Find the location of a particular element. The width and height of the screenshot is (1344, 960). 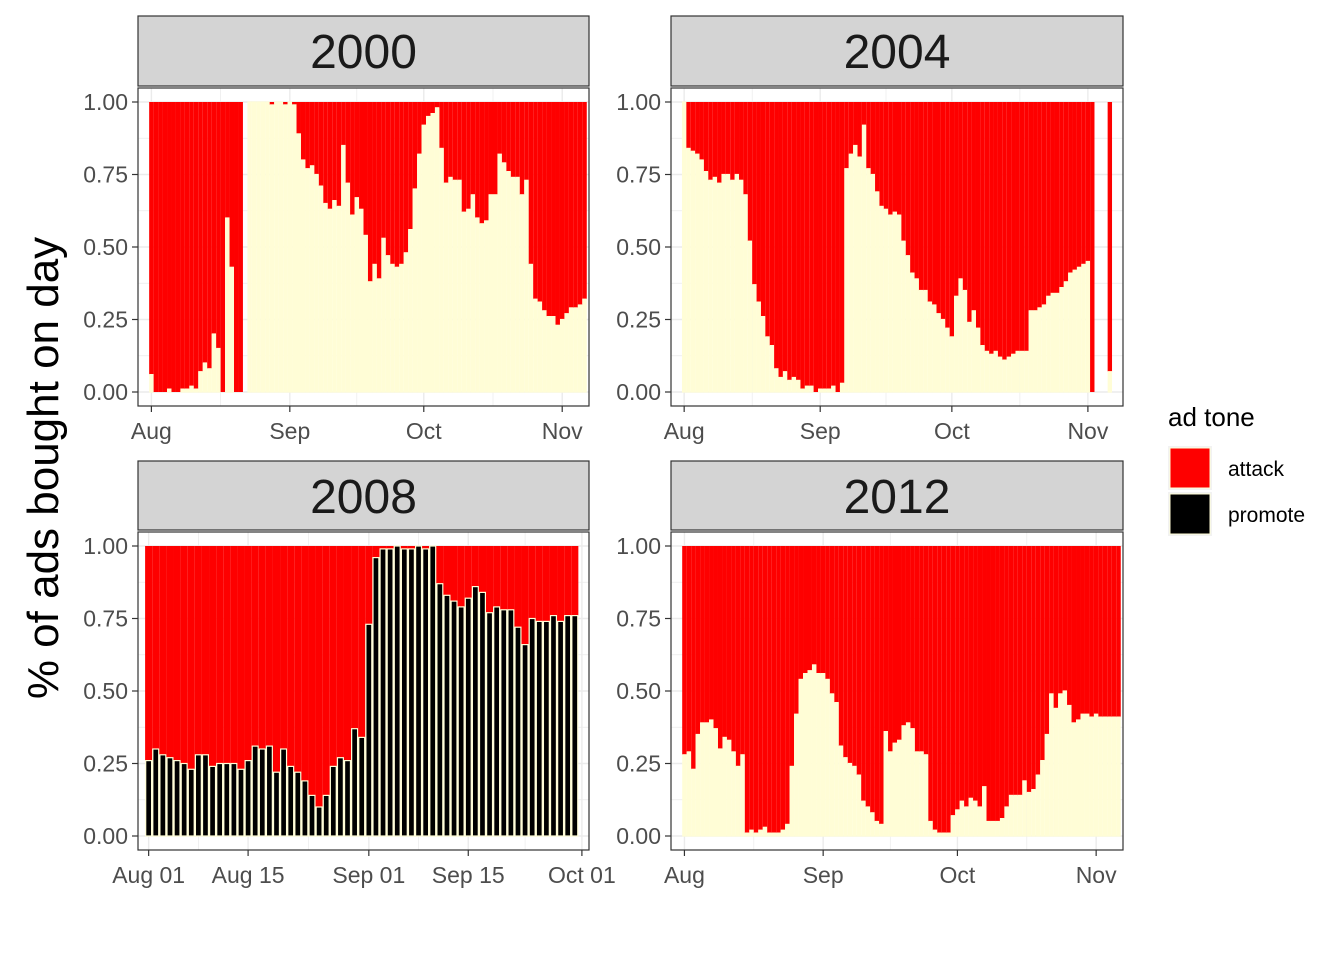

facet-strip is located at coordinates (897, 495).